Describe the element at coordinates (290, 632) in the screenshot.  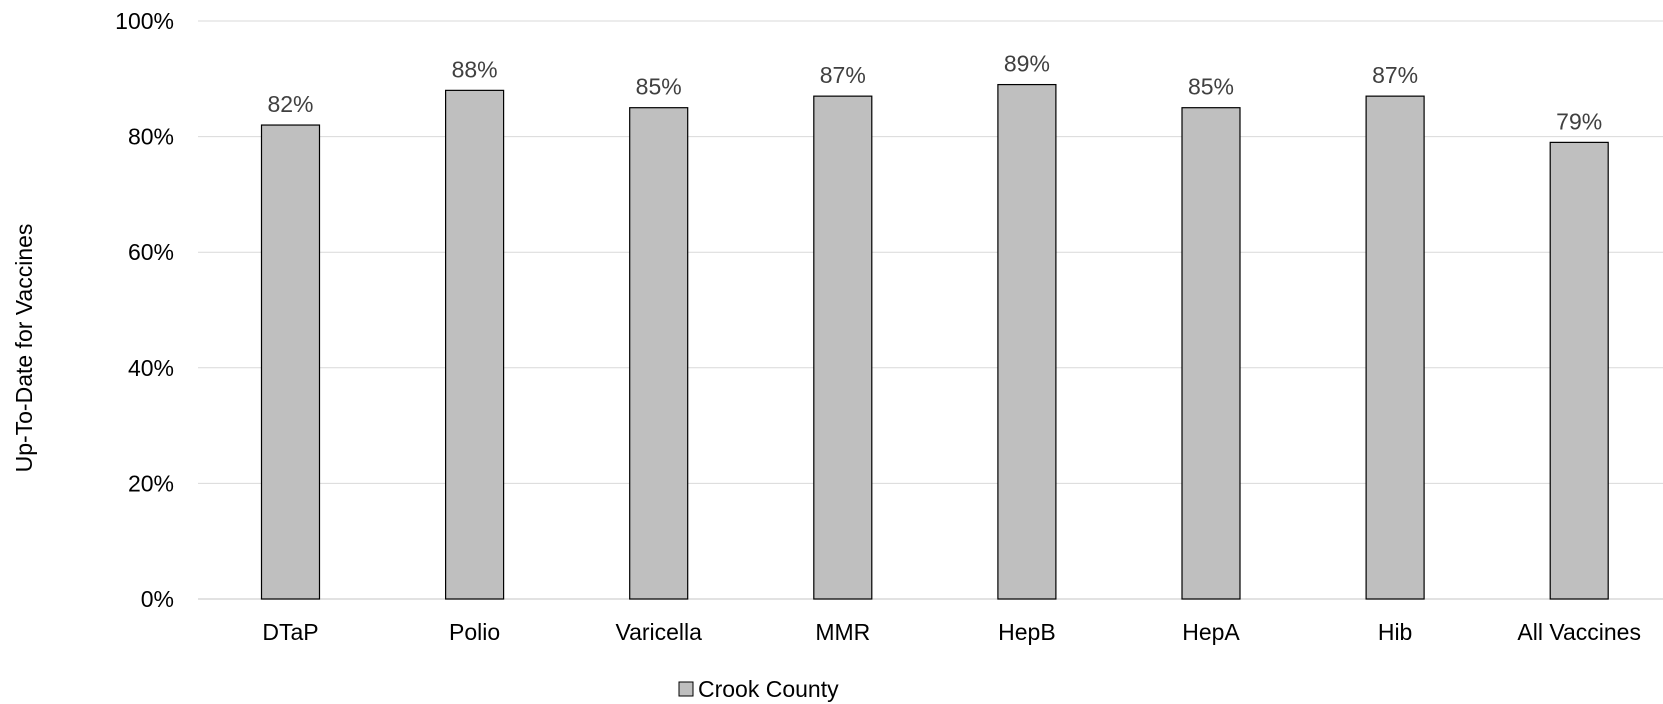
I see `x-tick-label: DTaP` at that location.